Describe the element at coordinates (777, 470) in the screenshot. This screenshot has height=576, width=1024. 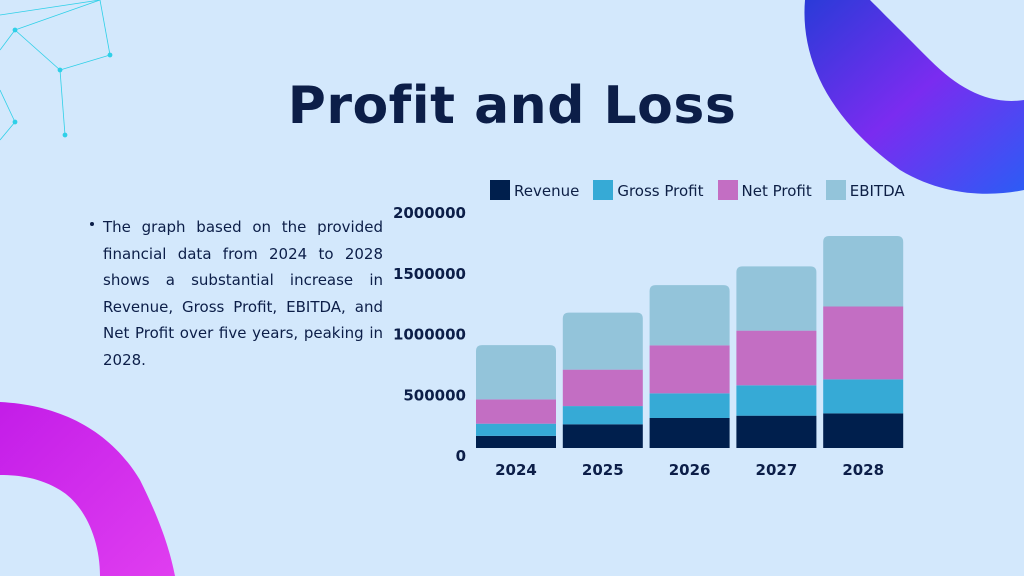
I see `x-tick-label: 2027` at that location.